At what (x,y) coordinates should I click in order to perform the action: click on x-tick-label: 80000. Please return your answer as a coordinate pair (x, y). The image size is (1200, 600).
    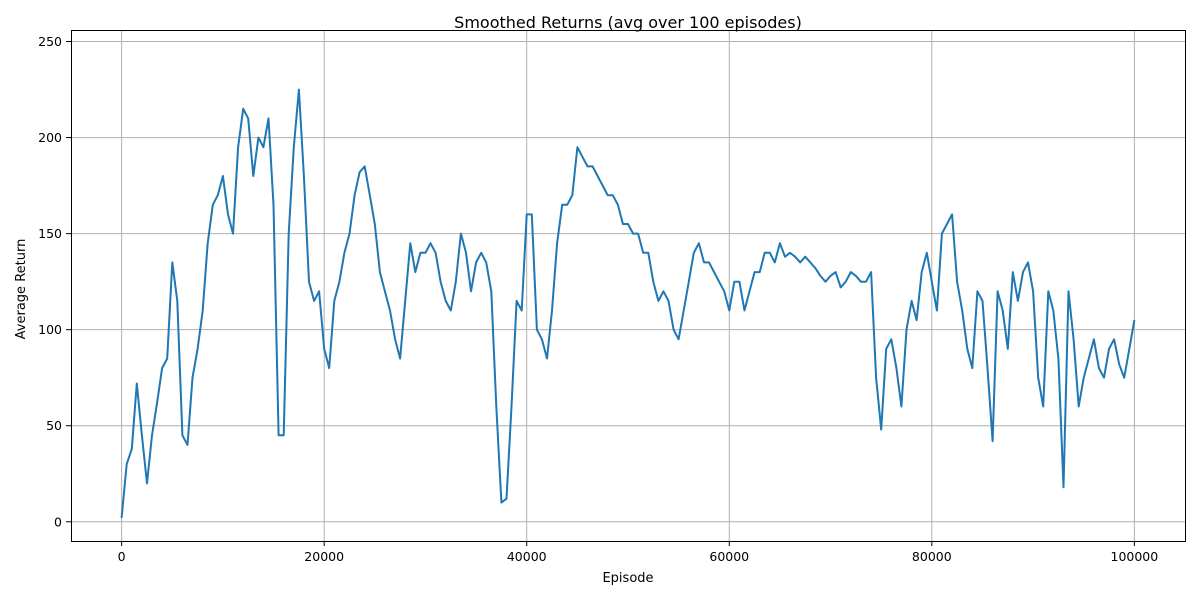
    Looking at the image, I should click on (932, 556).